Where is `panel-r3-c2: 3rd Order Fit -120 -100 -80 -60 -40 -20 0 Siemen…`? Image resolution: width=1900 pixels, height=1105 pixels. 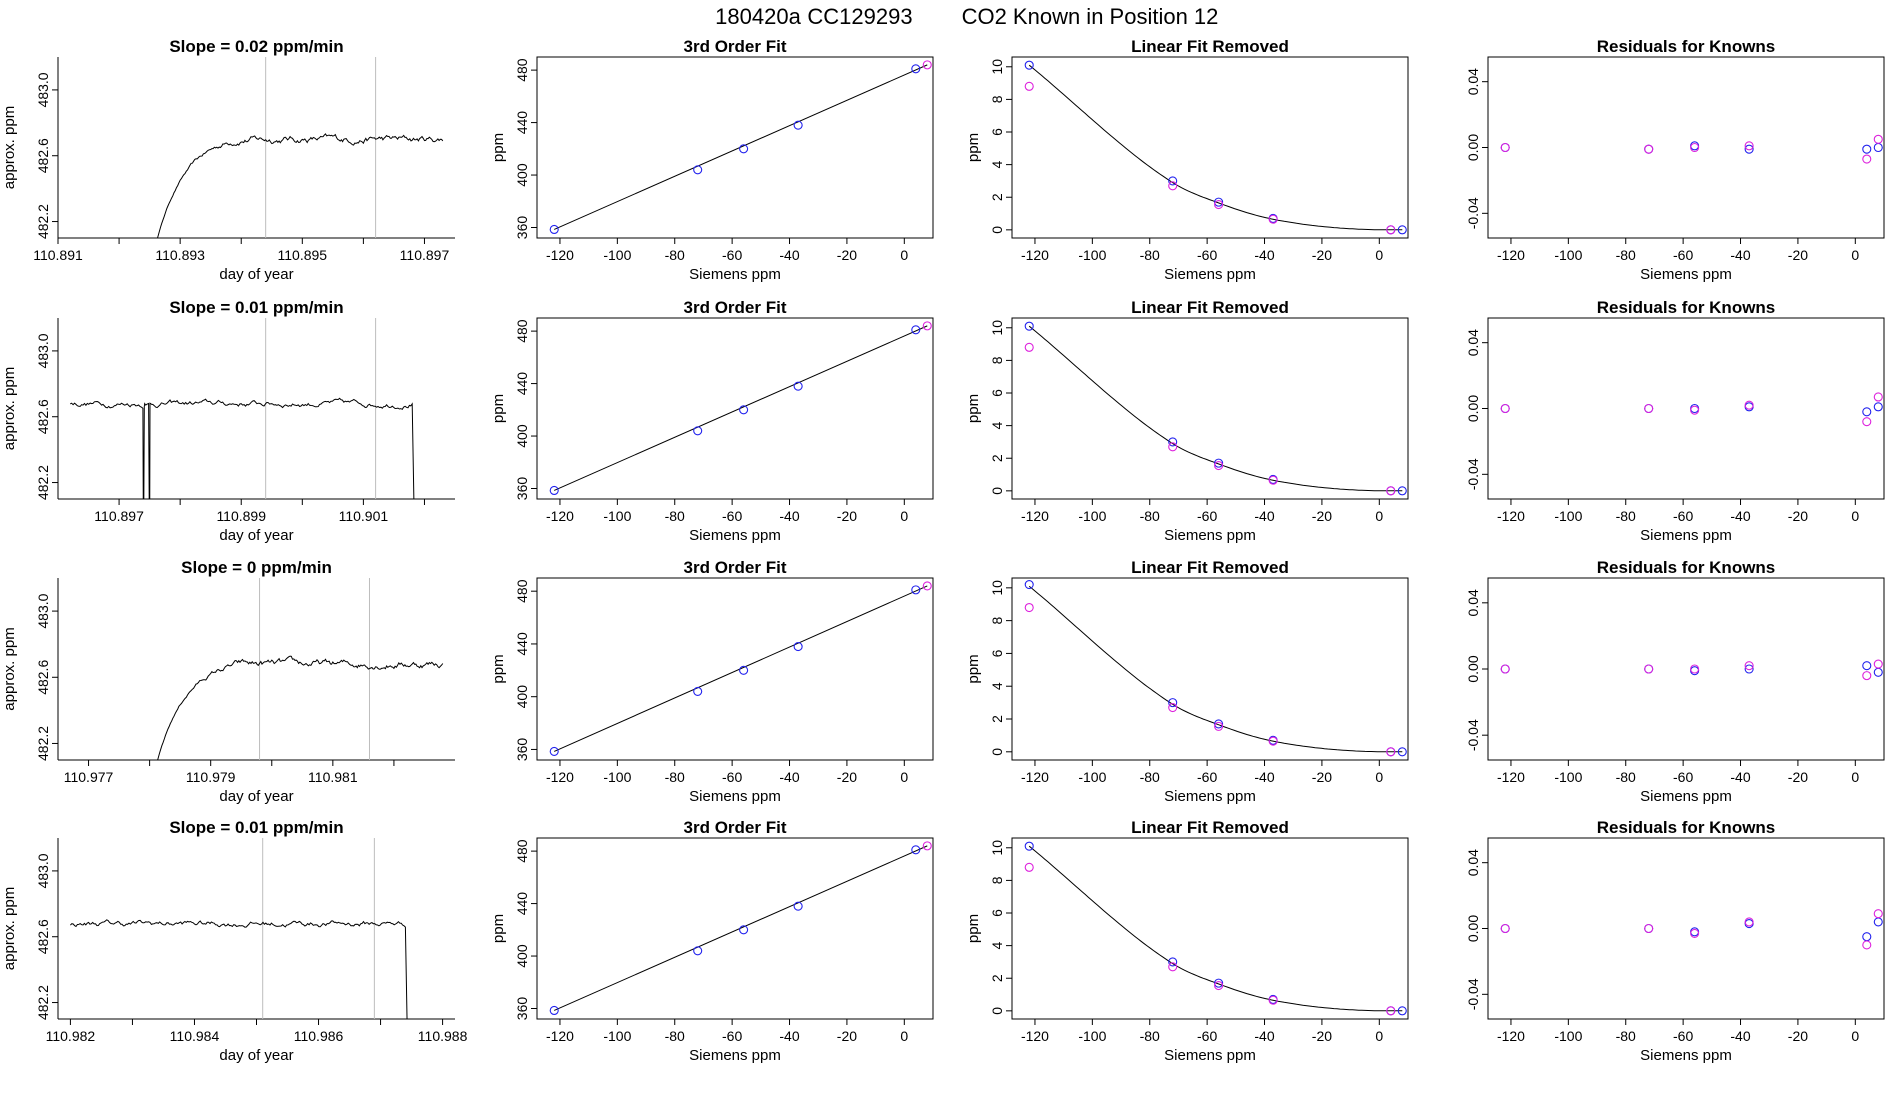
panel-r3-c2: 3rd Order Fit -120 -100 -80 -60 -40 -20 0 Siemen… is located at coordinates (712, 681).